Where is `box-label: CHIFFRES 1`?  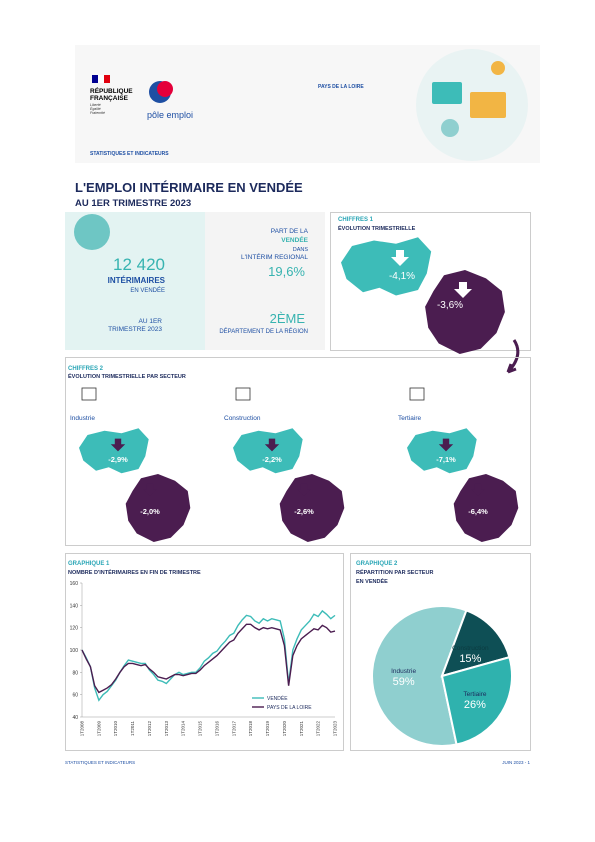
box-label: CHIFFRES 1 is located at coordinates (356, 220).